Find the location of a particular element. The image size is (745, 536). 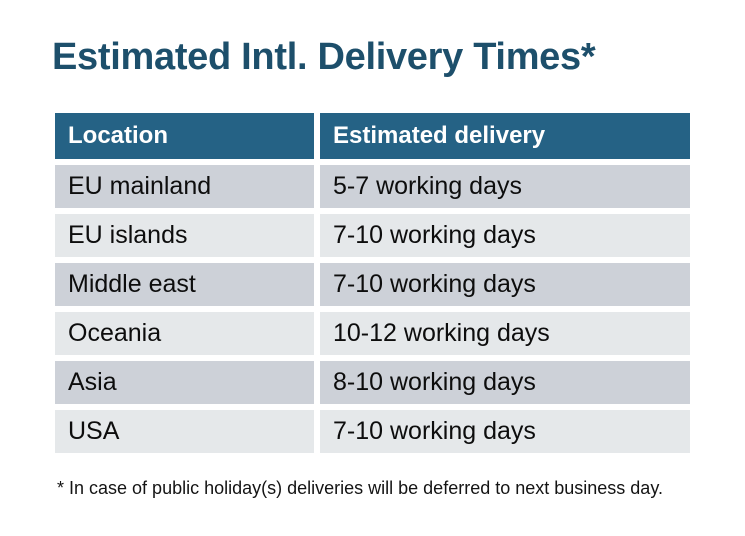

table-cell-location: USA is located at coordinates (184, 431).